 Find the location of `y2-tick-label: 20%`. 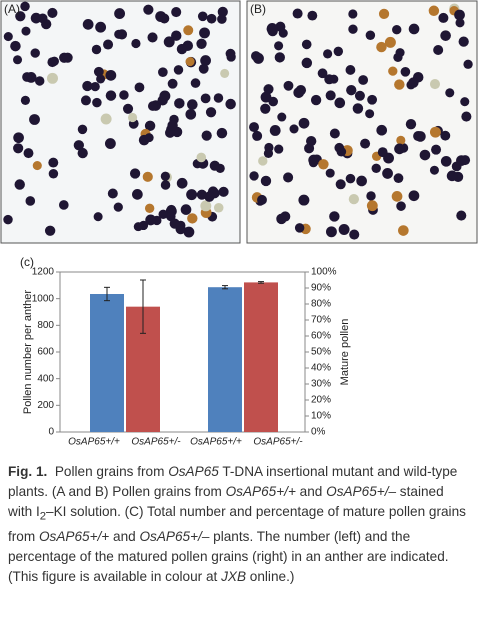

y2-tick-label: 20% is located at coordinates (321, 400).